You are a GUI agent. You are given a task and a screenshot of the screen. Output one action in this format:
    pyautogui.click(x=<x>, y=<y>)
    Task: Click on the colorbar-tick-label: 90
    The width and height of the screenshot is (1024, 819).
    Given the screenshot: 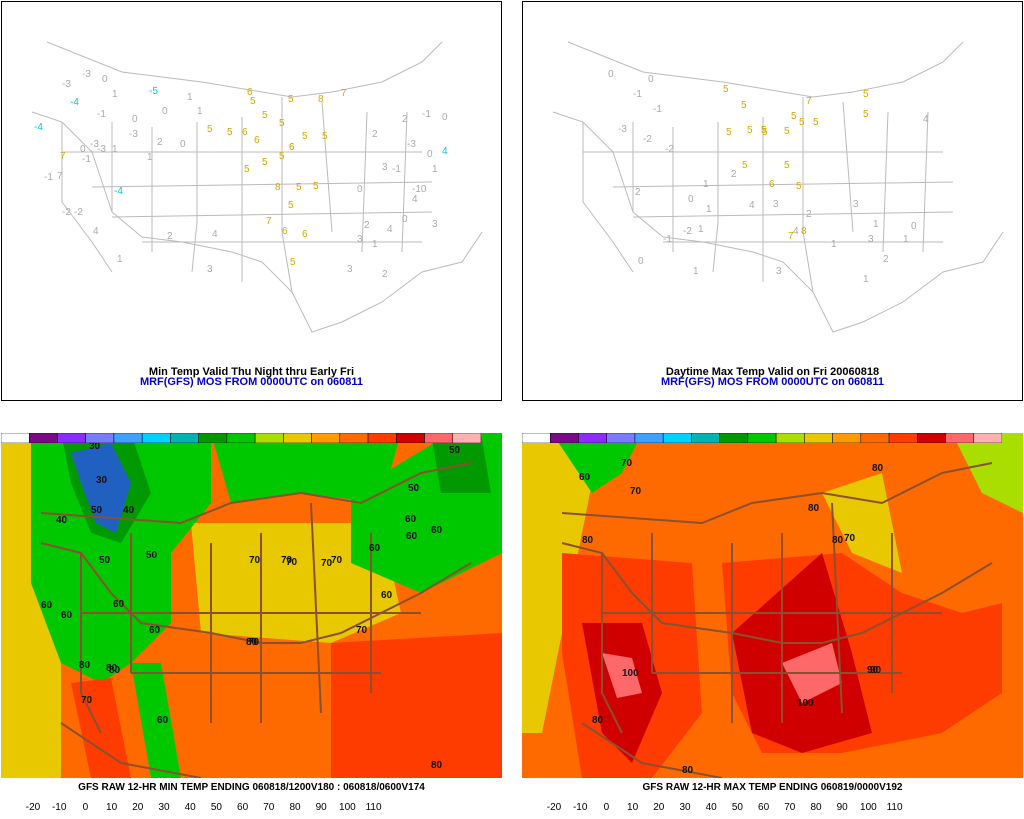 What is the action you would take?
    pyautogui.click(x=842, y=807)
    